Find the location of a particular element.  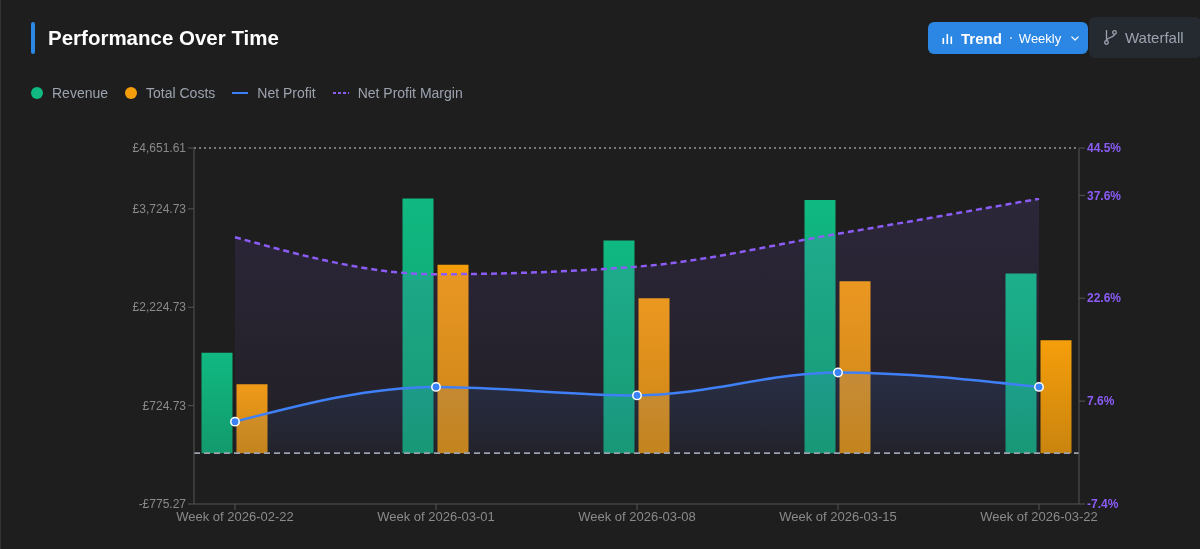

y-tick-label: £4,651.61 is located at coordinates (159, 148).